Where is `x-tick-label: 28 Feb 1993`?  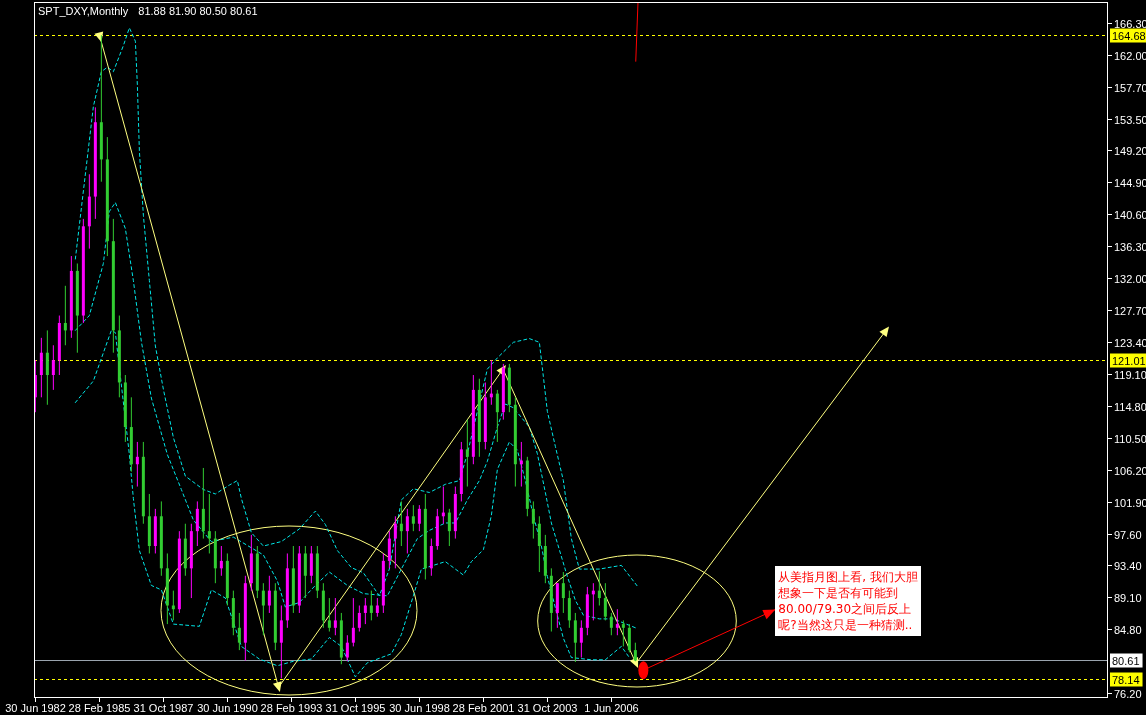 x-tick-label: 28 Feb 1993 is located at coordinates (291, 708).